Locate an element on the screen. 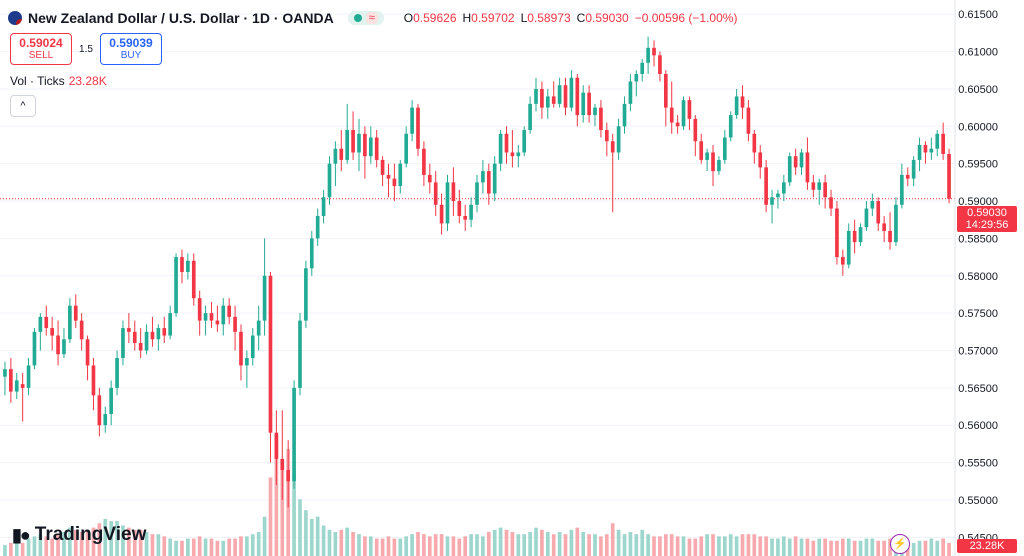 The image size is (1024, 556). logo-text: TradingView is located at coordinates (90, 534).